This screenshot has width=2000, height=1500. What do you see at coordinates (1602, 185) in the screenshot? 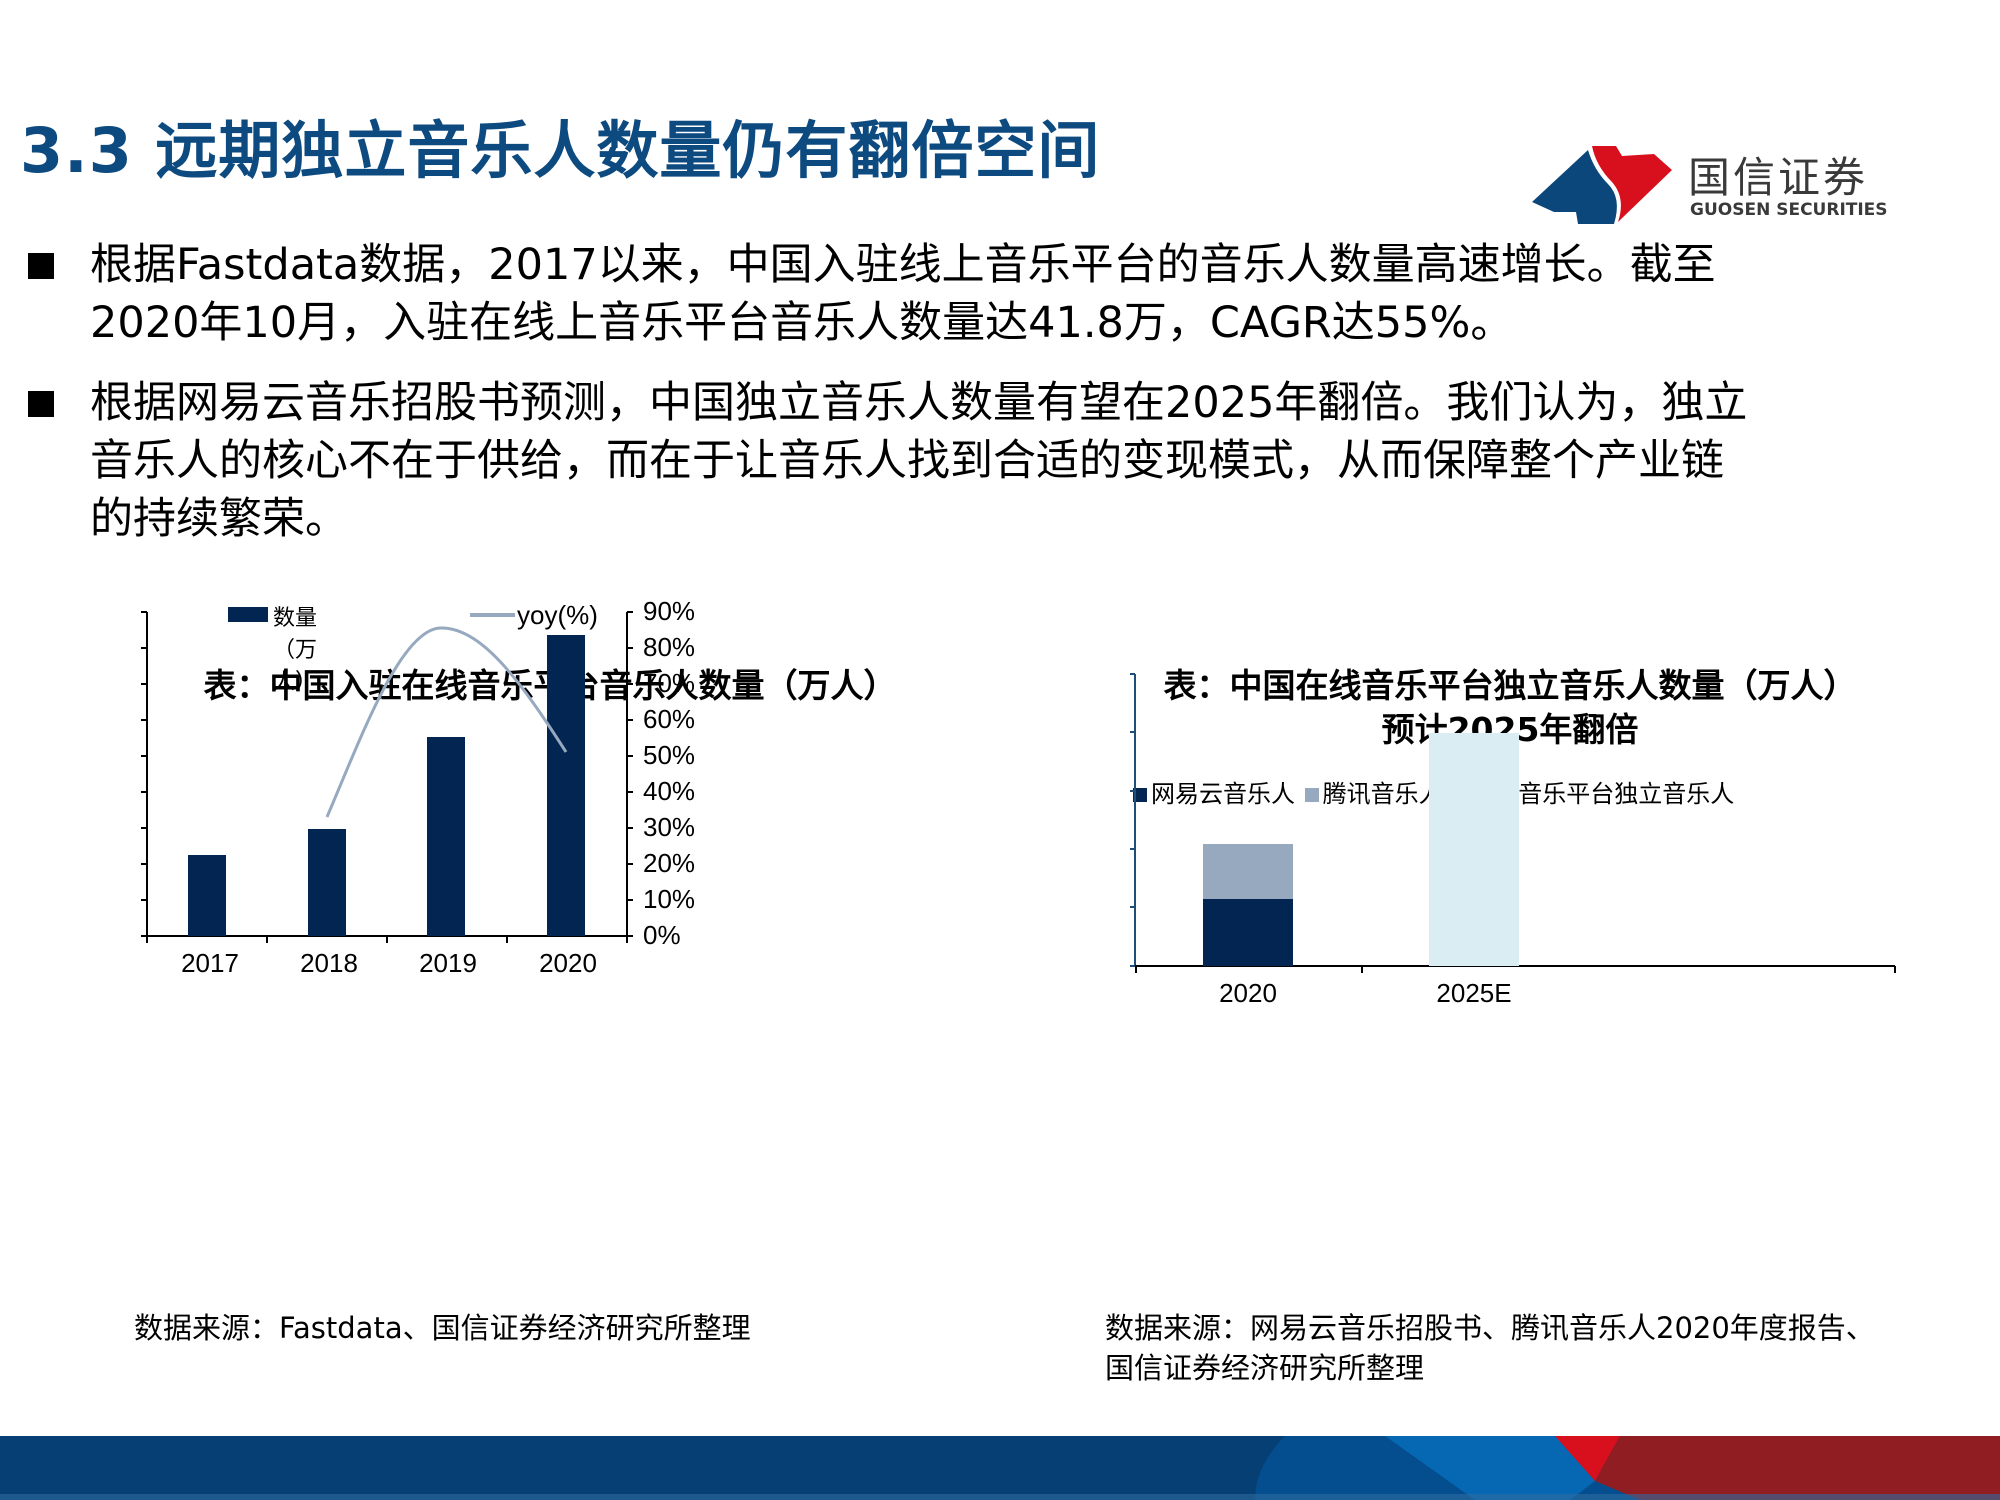
I see `logo-mark-icon` at bounding box center [1602, 185].